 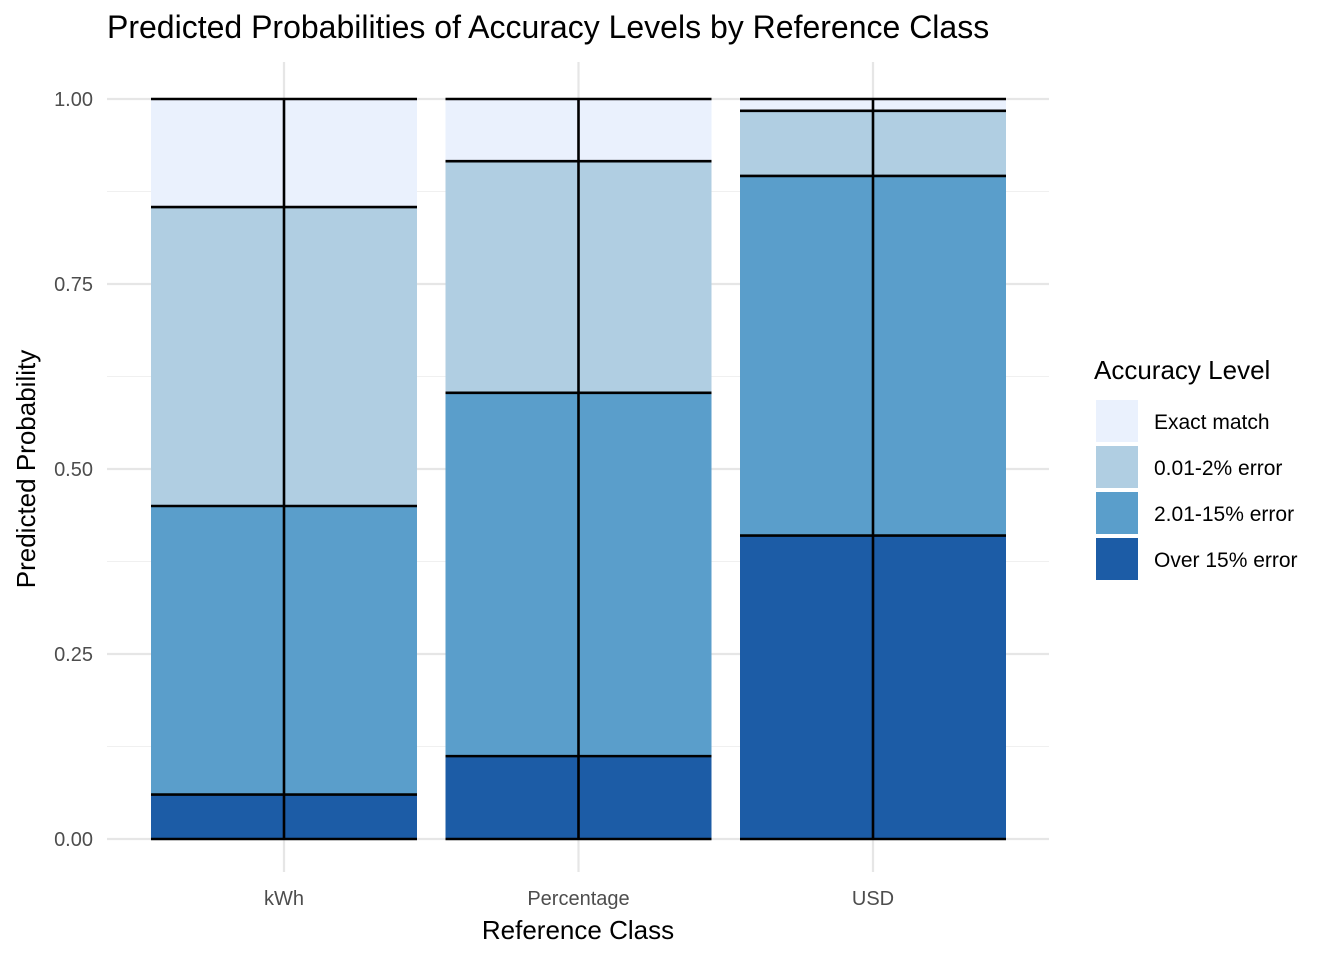 What do you see at coordinates (1224, 514) in the screenshot?
I see `legend-label: 2.01-15% error` at bounding box center [1224, 514].